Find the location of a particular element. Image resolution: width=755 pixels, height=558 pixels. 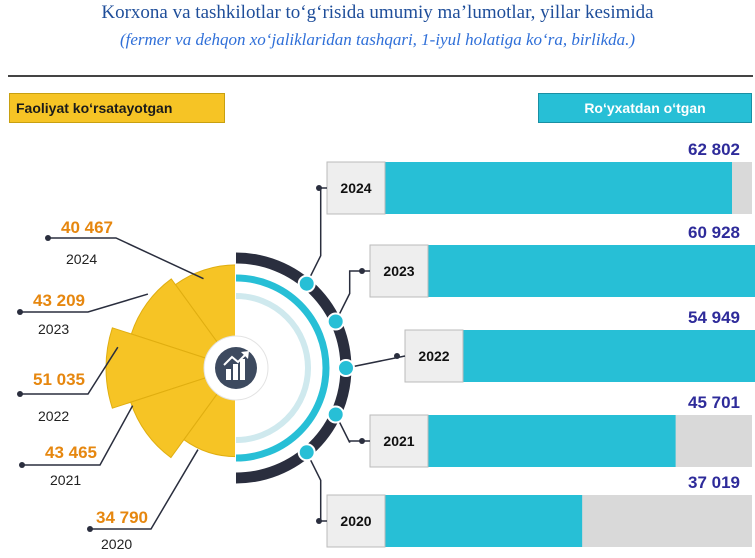

year-box-2021 is located at coordinates (399, 441).